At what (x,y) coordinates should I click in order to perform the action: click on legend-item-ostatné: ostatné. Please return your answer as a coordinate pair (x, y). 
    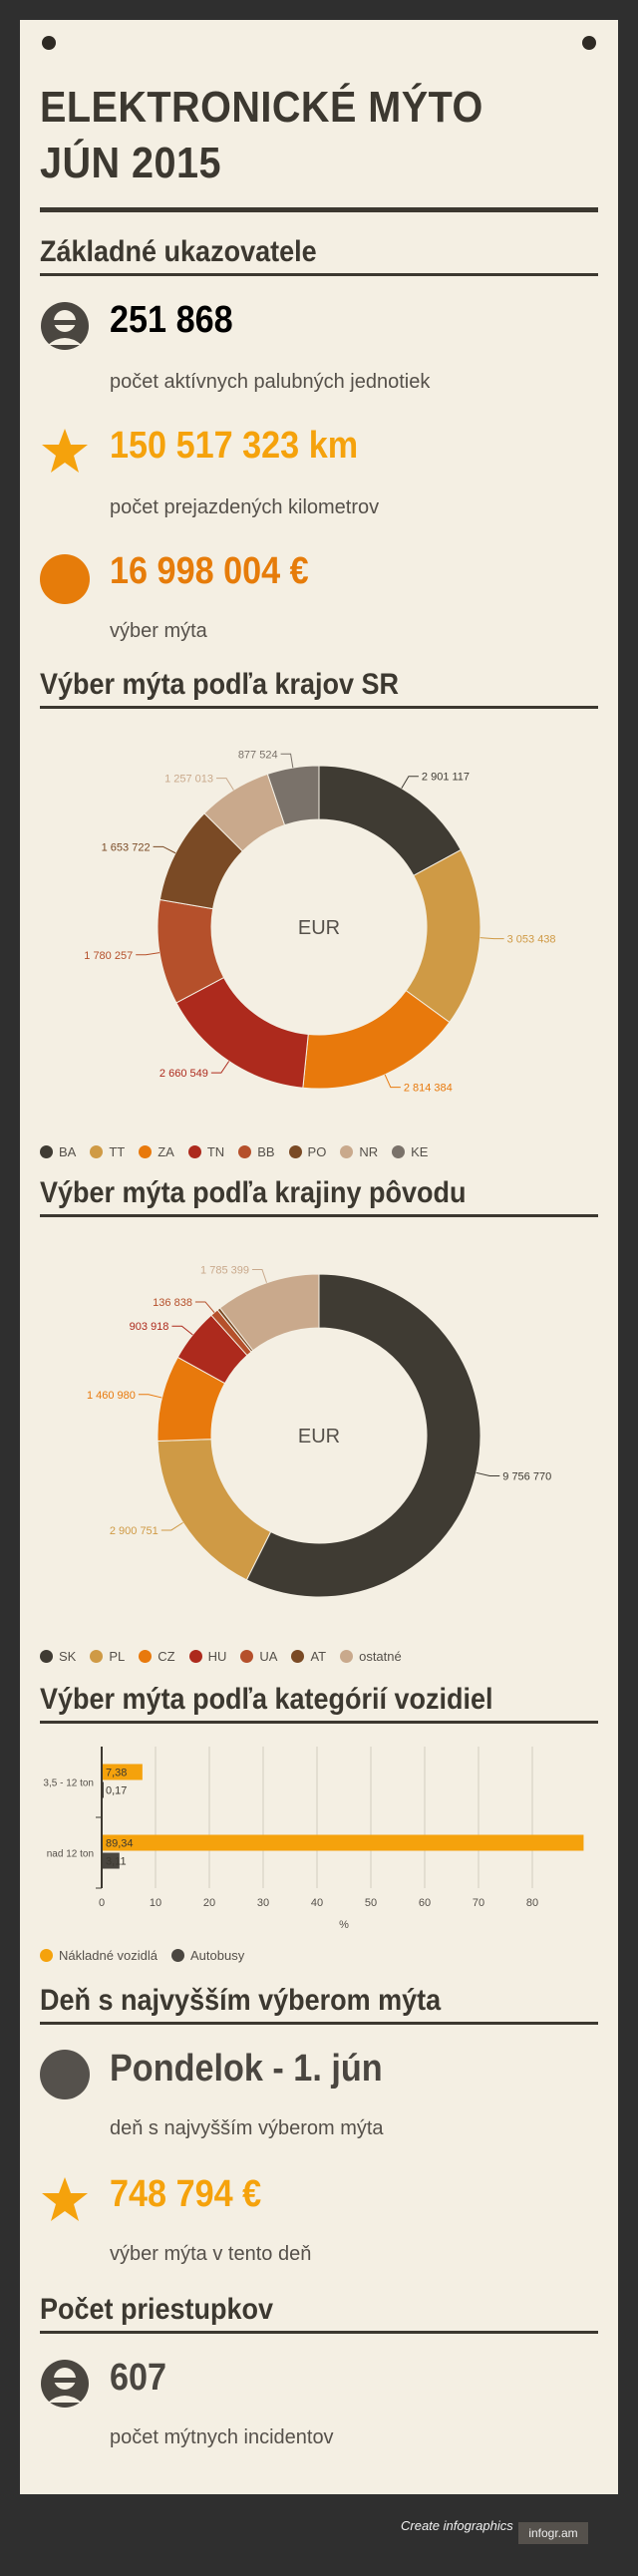
    Looking at the image, I should click on (371, 1656).